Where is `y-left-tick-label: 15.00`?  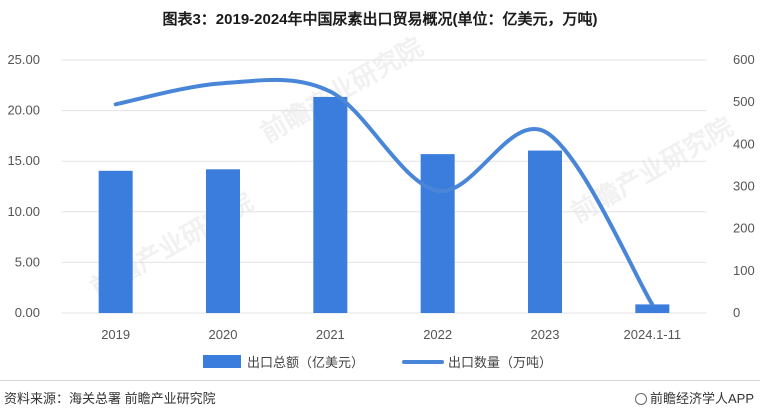
y-left-tick-label: 15.00 is located at coordinates (23, 160).